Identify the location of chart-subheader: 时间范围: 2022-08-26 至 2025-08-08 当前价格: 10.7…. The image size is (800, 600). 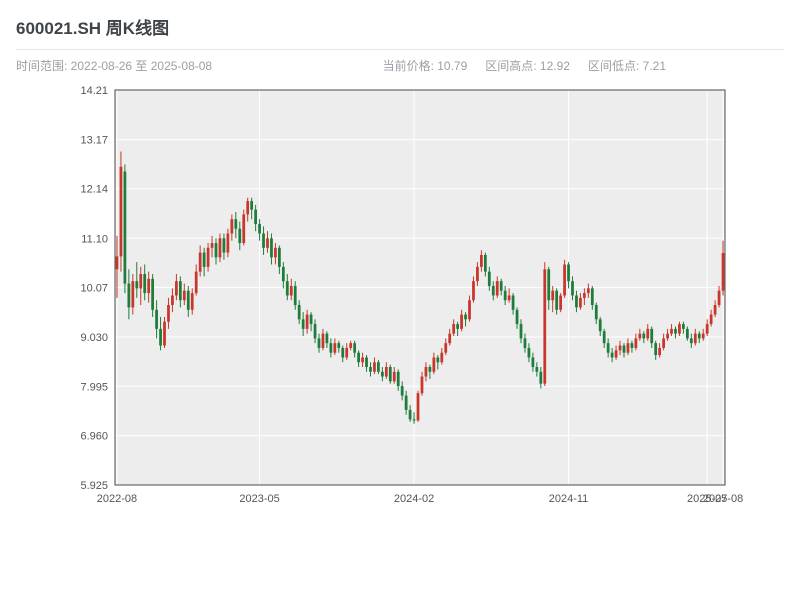
(400, 65).